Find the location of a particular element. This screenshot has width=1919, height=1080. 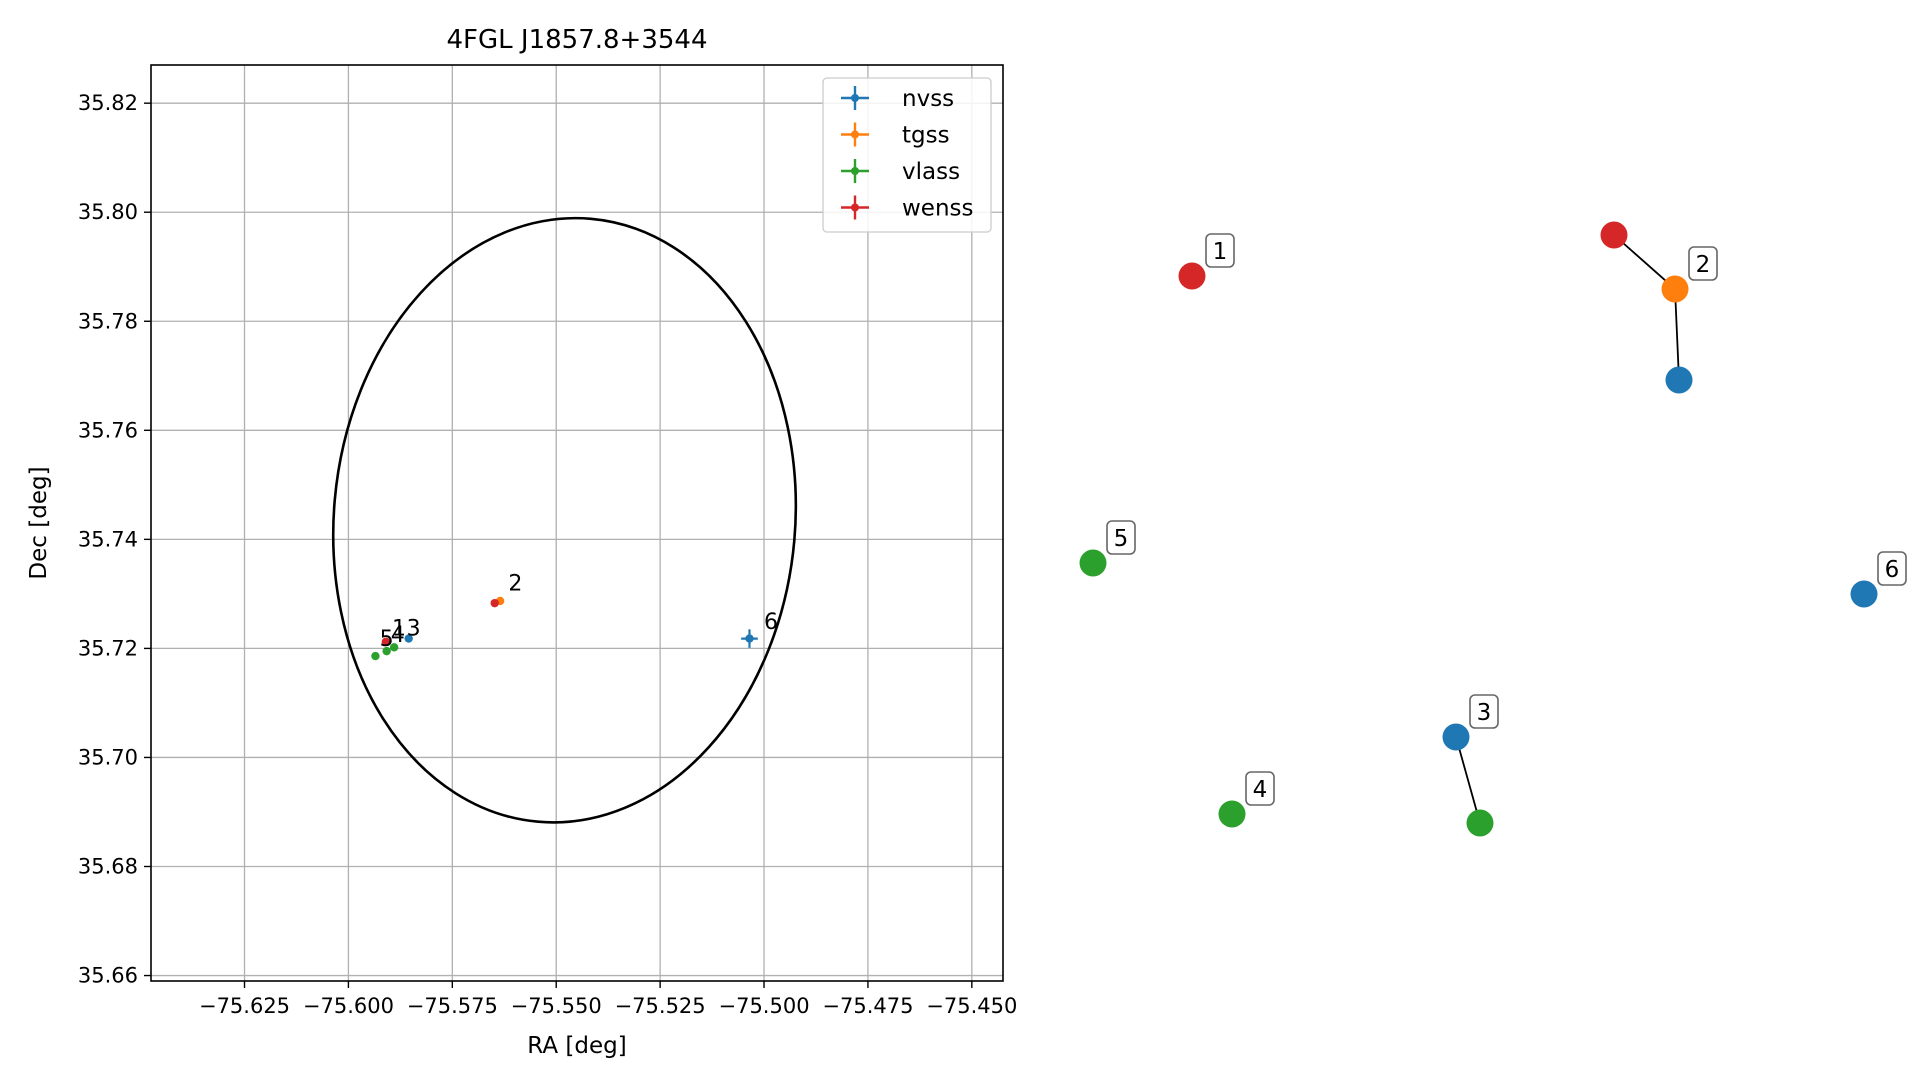

graph-node-label: 2 is located at coordinates (1703, 265).